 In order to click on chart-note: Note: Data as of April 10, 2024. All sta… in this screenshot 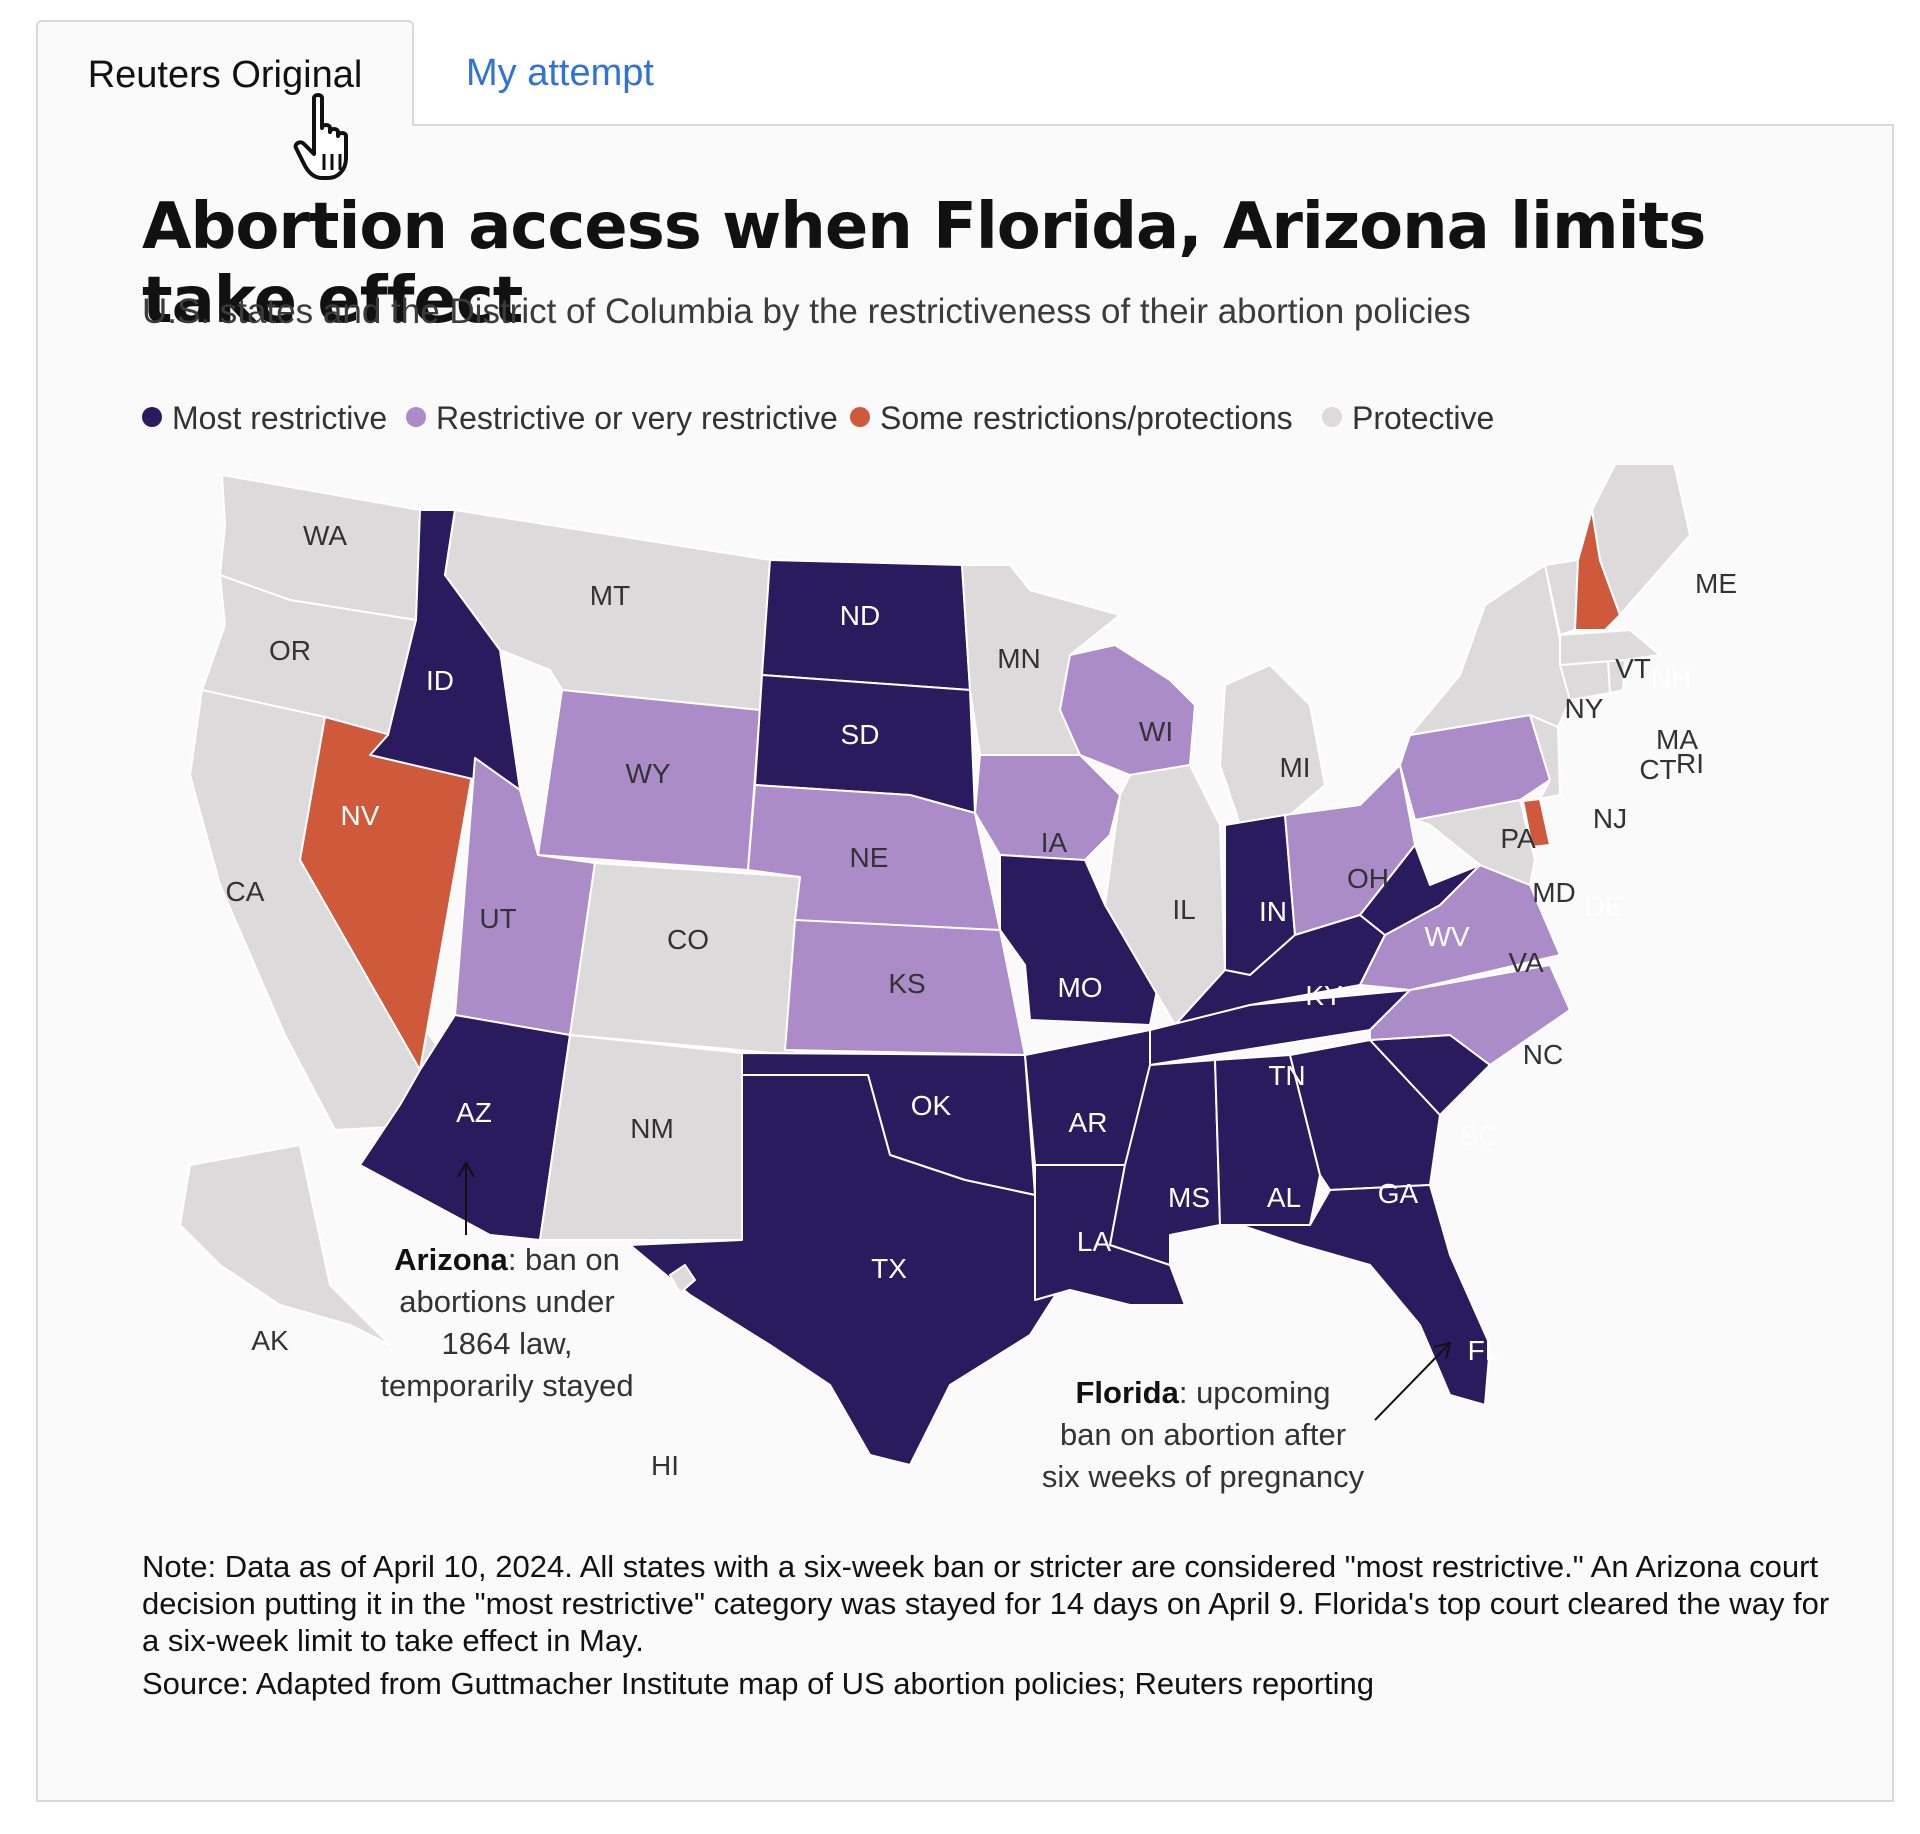, I will do `click(986, 1603)`.